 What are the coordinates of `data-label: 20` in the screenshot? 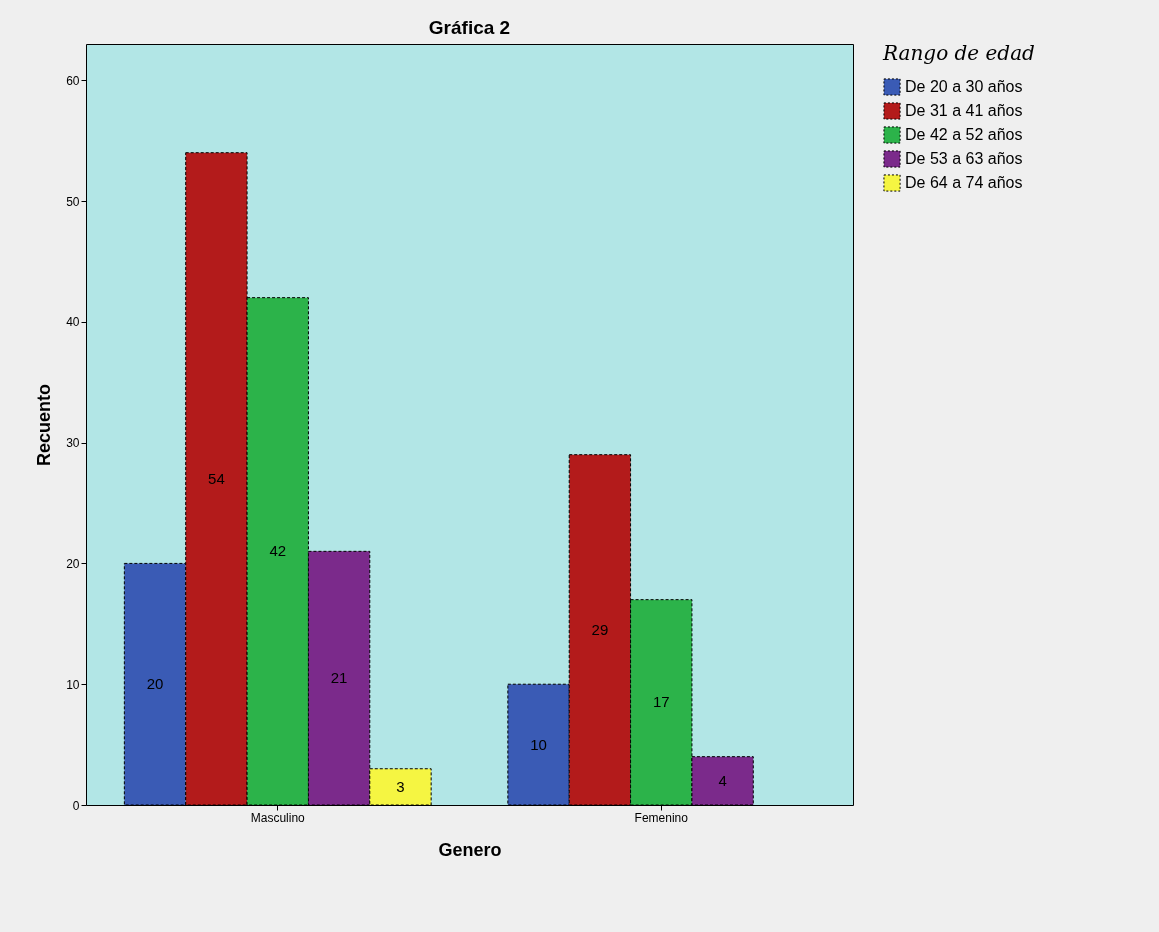 It's located at (155, 684).